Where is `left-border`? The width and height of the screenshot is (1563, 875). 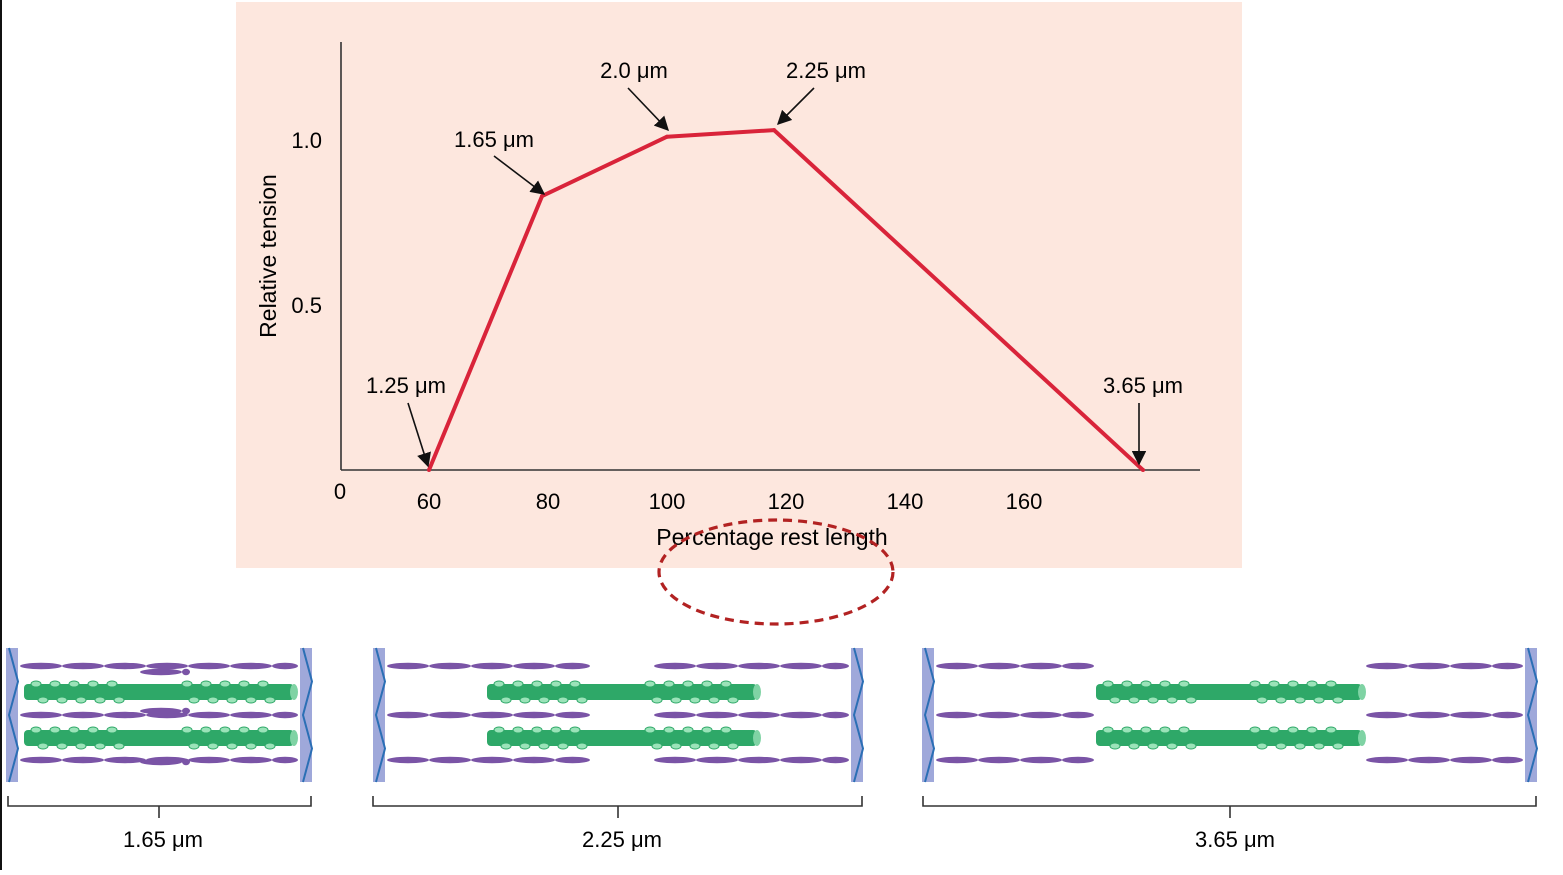 left-border is located at coordinates (1, 435).